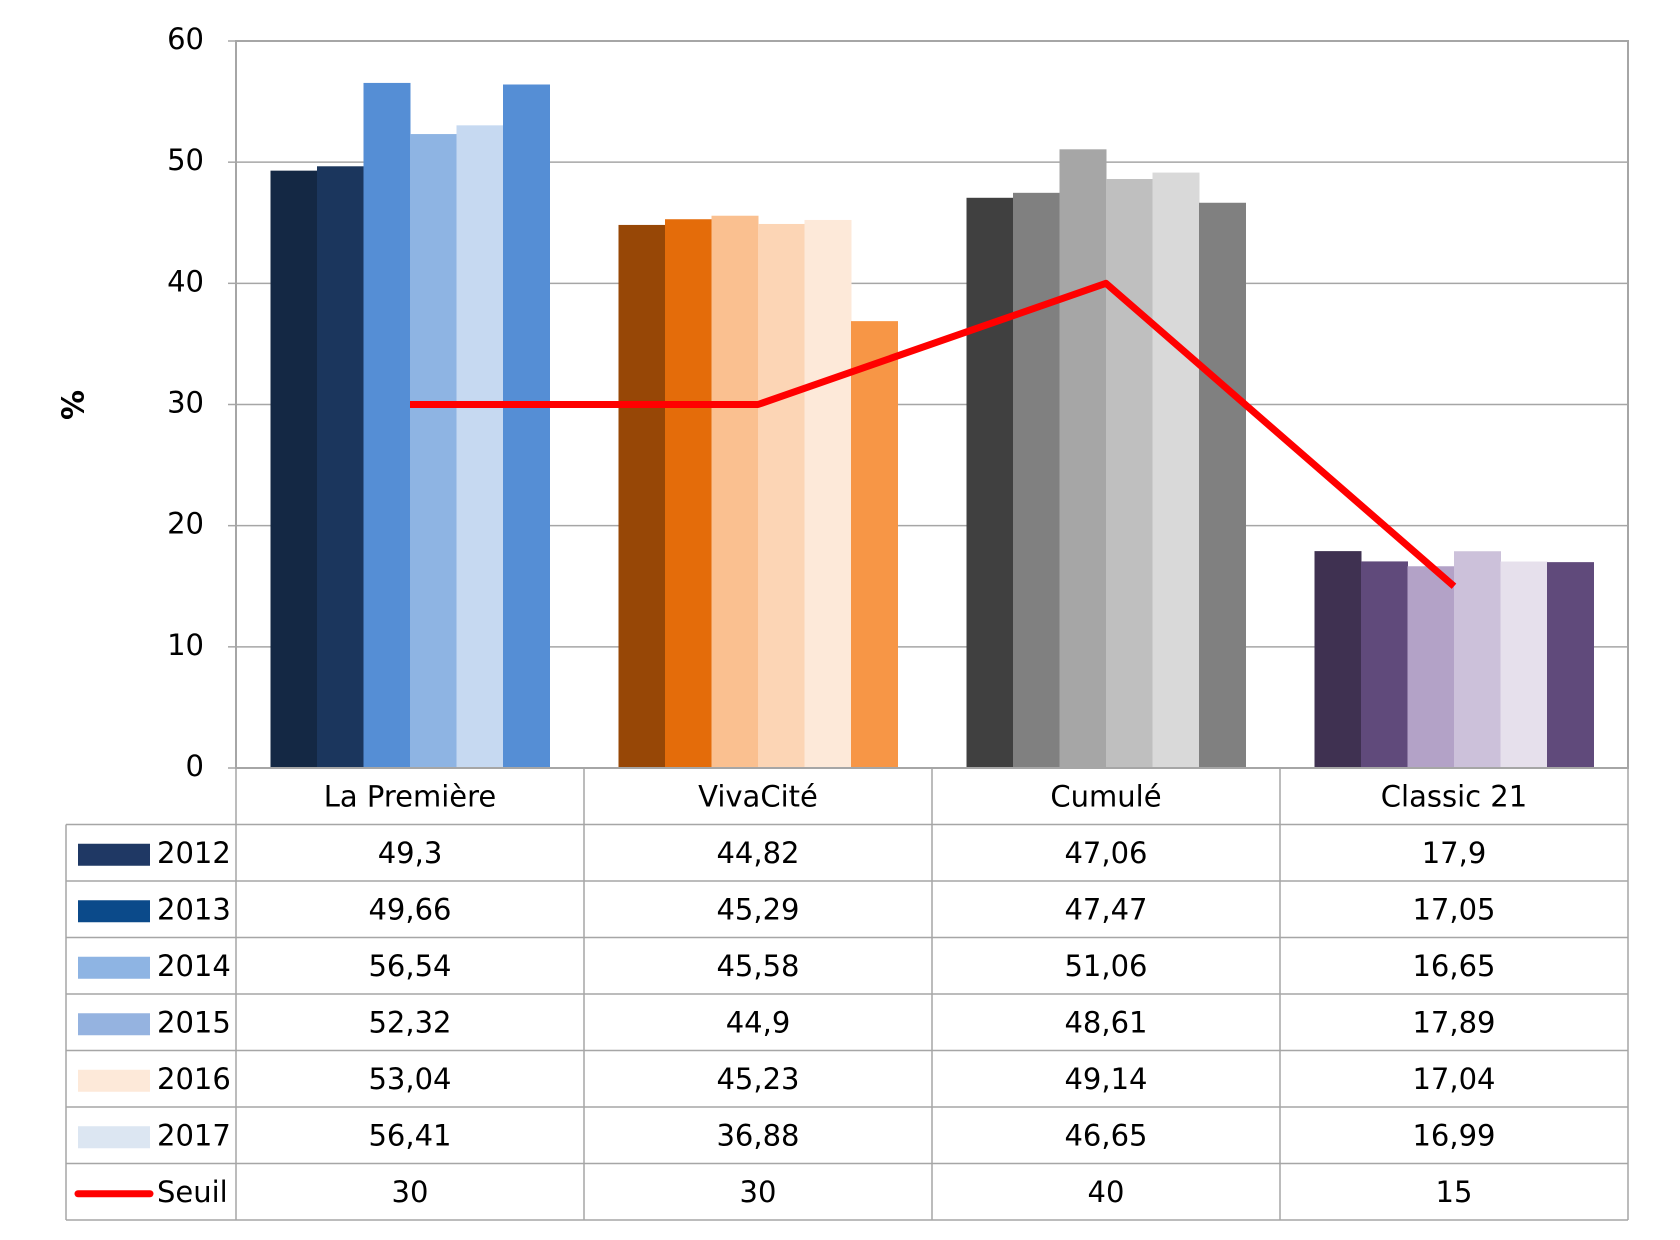 This screenshot has height=1240, width=1680. Describe the element at coordinates (1105, 1079) in the screenshot. I see `table-cell: 49,14` at that location.